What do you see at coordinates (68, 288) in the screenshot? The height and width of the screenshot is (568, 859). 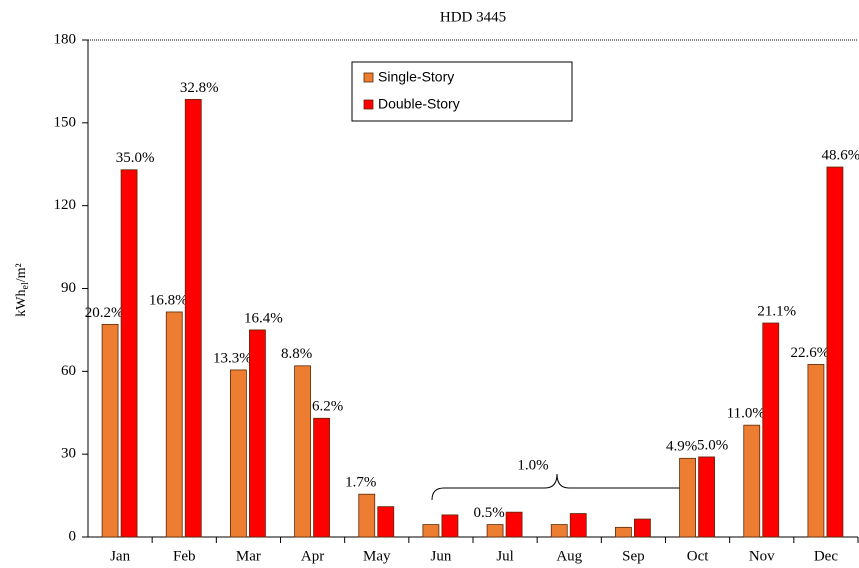 I see `y-tick-label: 90` at bounding box center [68, 288].